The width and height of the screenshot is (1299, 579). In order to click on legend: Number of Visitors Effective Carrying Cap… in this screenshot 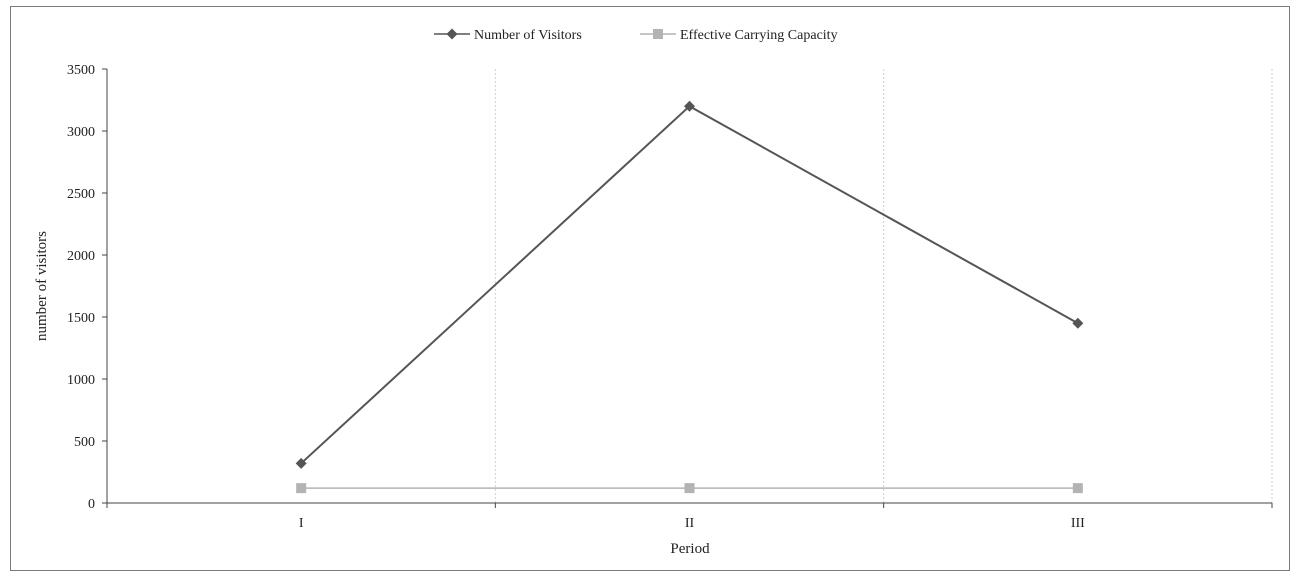, I will do `click(636, 35)`.